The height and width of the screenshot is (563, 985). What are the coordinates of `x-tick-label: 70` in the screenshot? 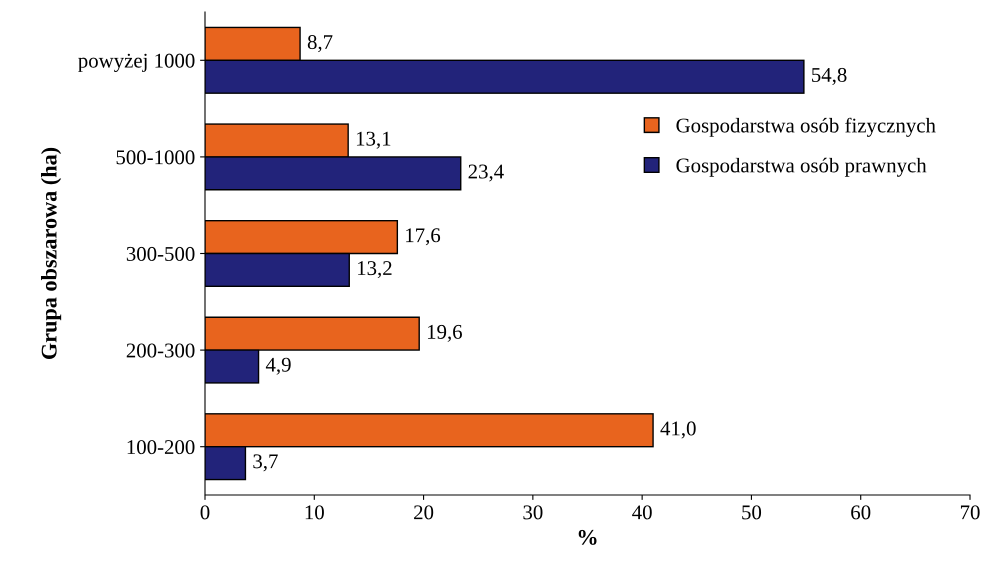 It's located at (970, 512).